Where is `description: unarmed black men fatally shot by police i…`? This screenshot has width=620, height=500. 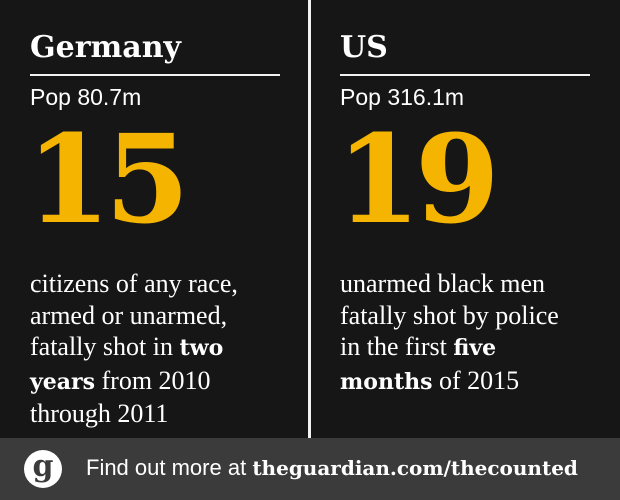 description: unarmed black men fatally shot by police i… is located at coordinates (475, 333).